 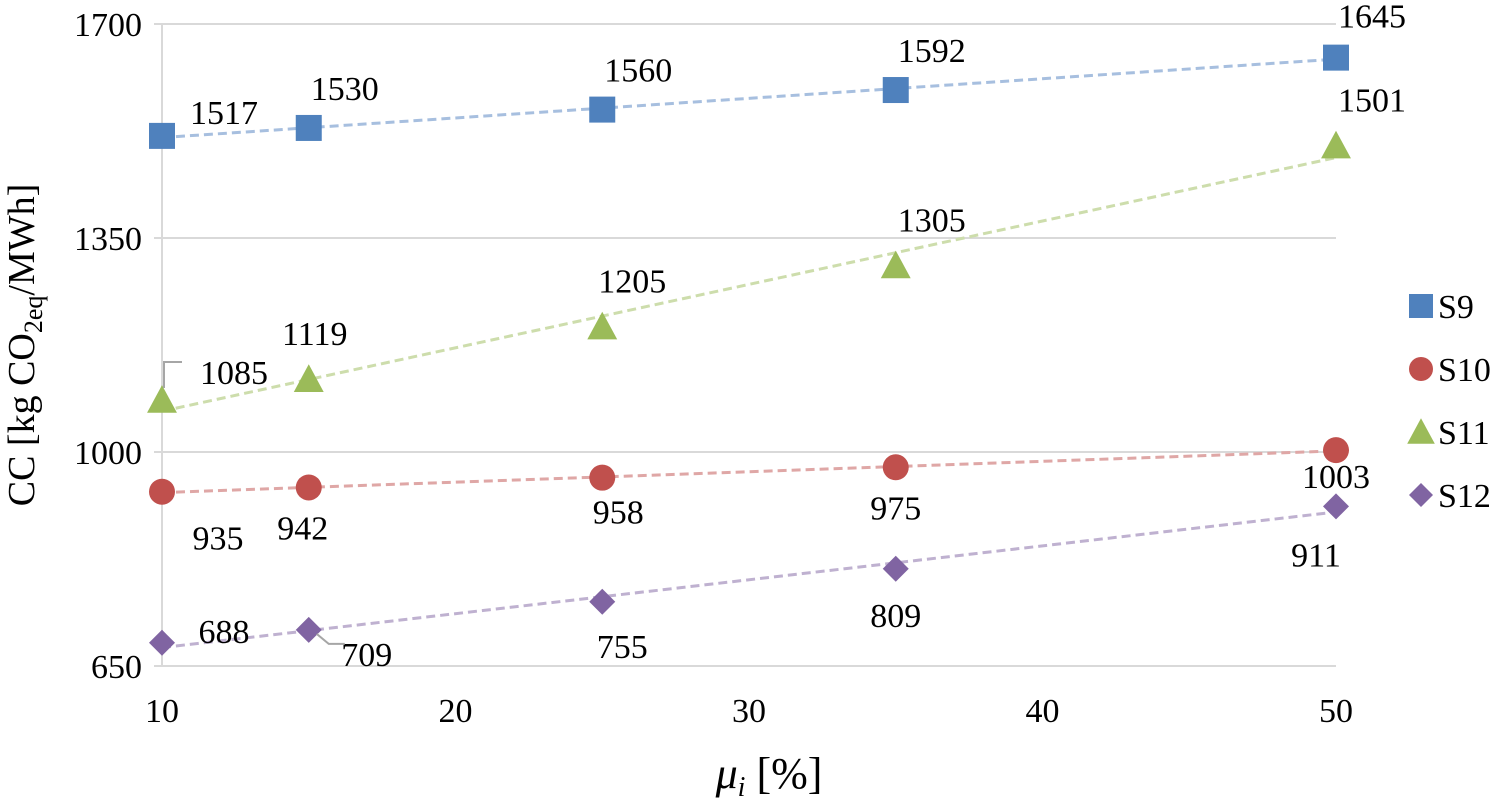 I want to click on y-tick-label: 1350, so click(x=108, y=239).